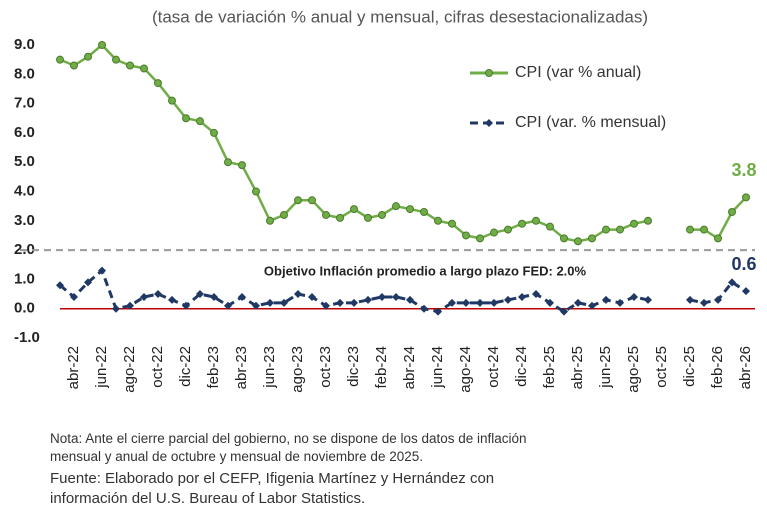 The height and width of the screenshot is (510, 767). I want to click on legend-label: CPI (var % anual), so click(578, 72).